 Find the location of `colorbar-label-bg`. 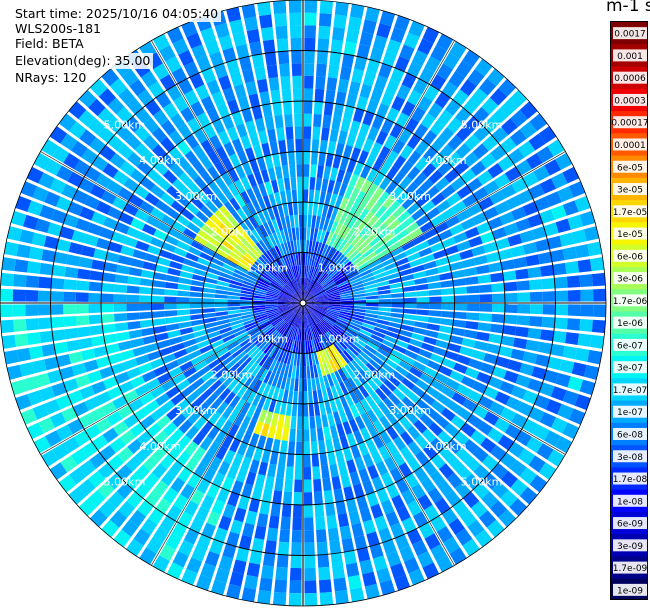

colorbar-label-bg is located at coordinates (630, 255).